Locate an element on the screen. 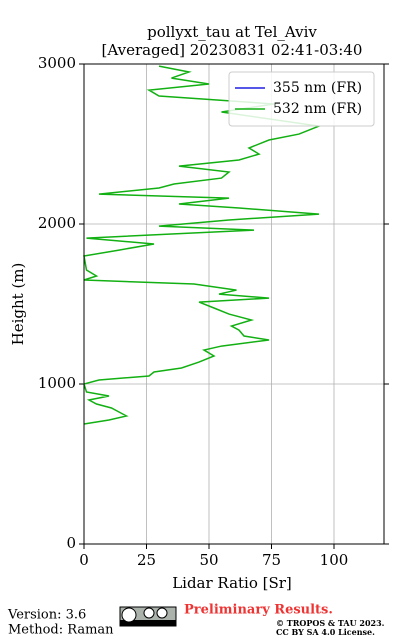 This screenshot has height=640, width=400. method: Method: Raman is located at coordinates (61, 630).